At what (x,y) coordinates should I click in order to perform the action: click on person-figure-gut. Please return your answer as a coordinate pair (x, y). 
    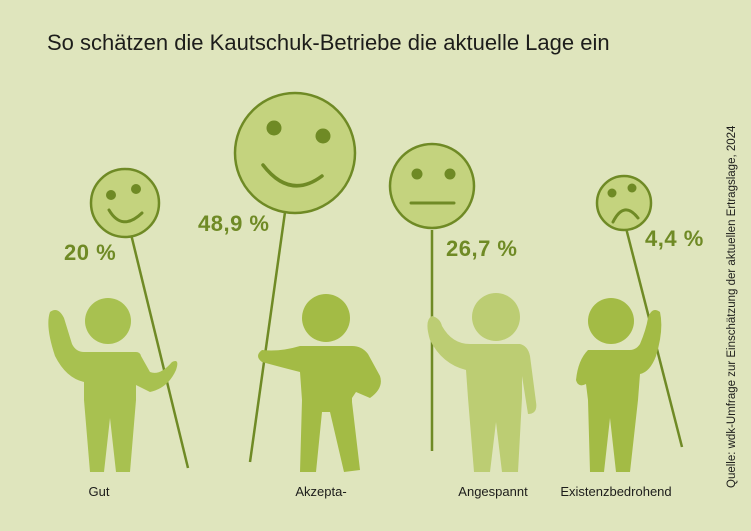
    Looking at the image, I should click on (119, 350).